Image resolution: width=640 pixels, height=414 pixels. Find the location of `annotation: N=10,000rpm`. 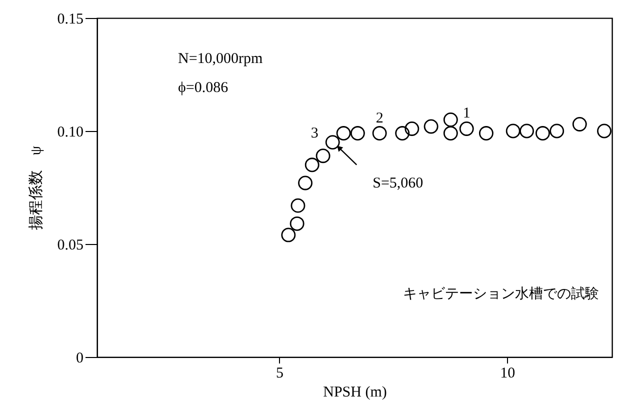

annotation: N=10,000rpm is located at coordinates (221, 59).